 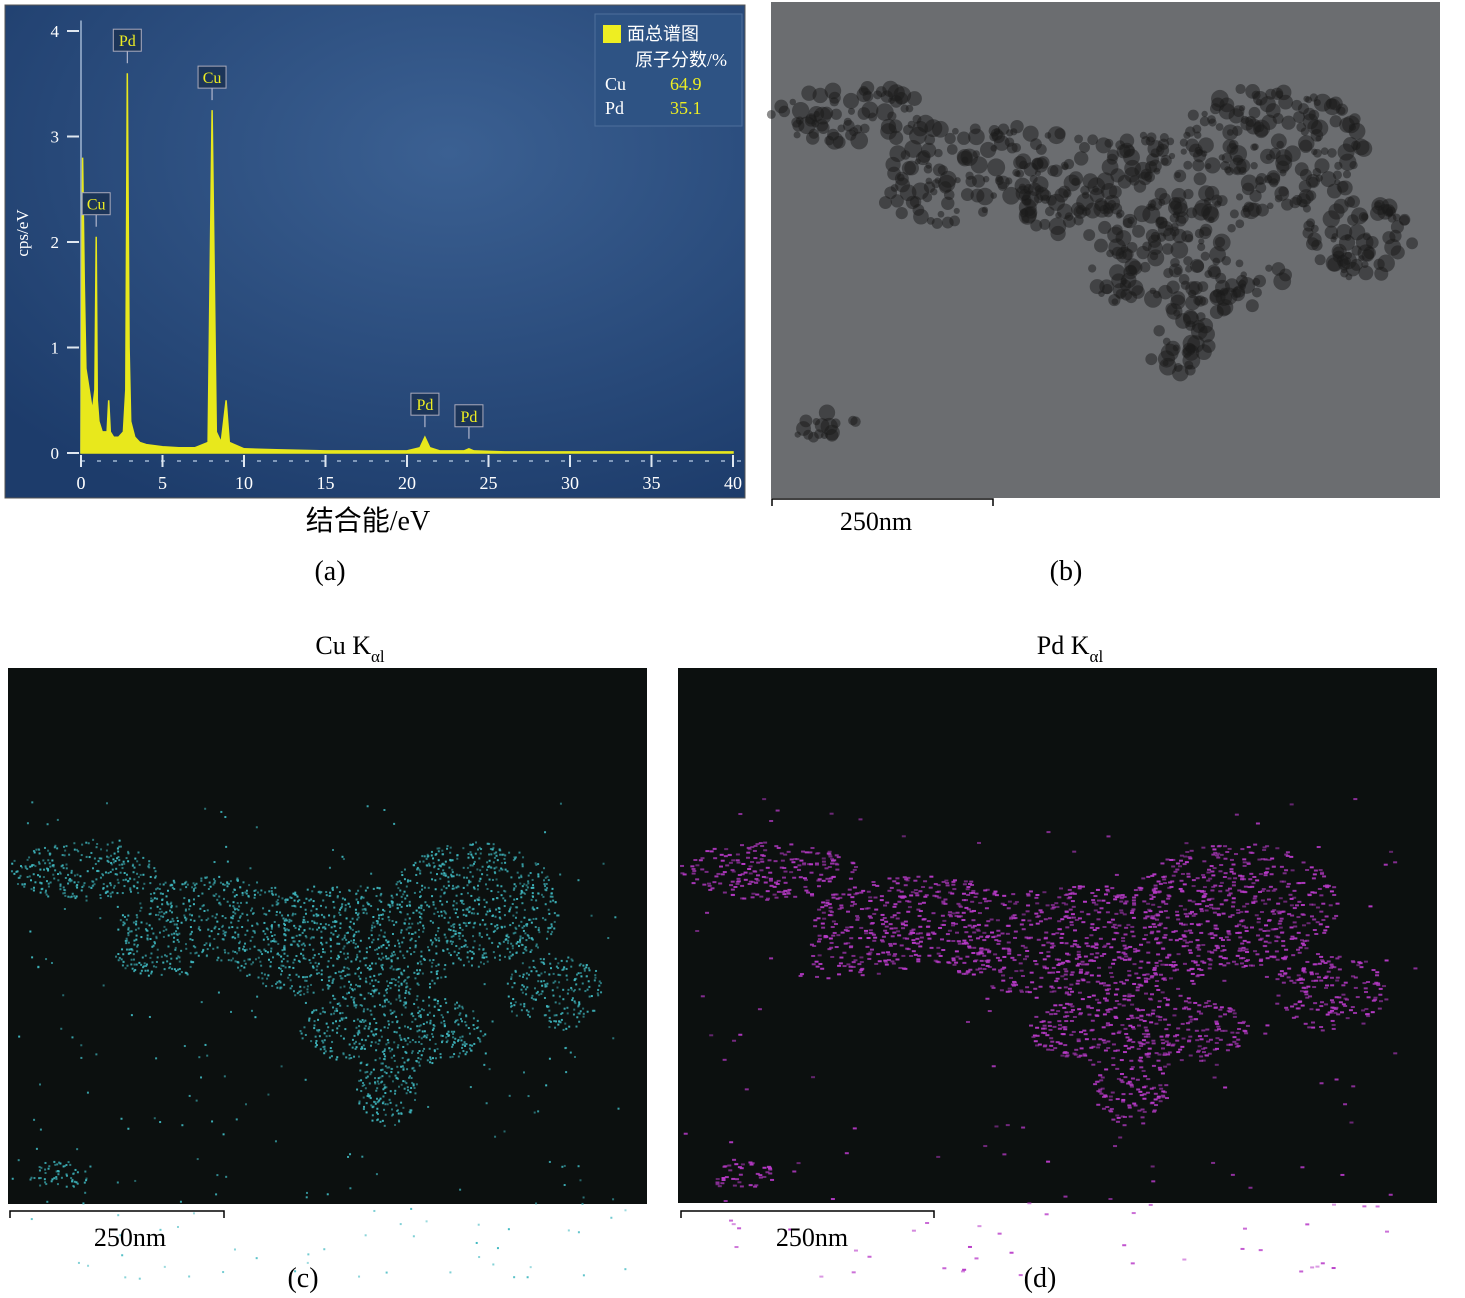 I want to click on legend-title: 面总谱图, so click(x=663, y=34).